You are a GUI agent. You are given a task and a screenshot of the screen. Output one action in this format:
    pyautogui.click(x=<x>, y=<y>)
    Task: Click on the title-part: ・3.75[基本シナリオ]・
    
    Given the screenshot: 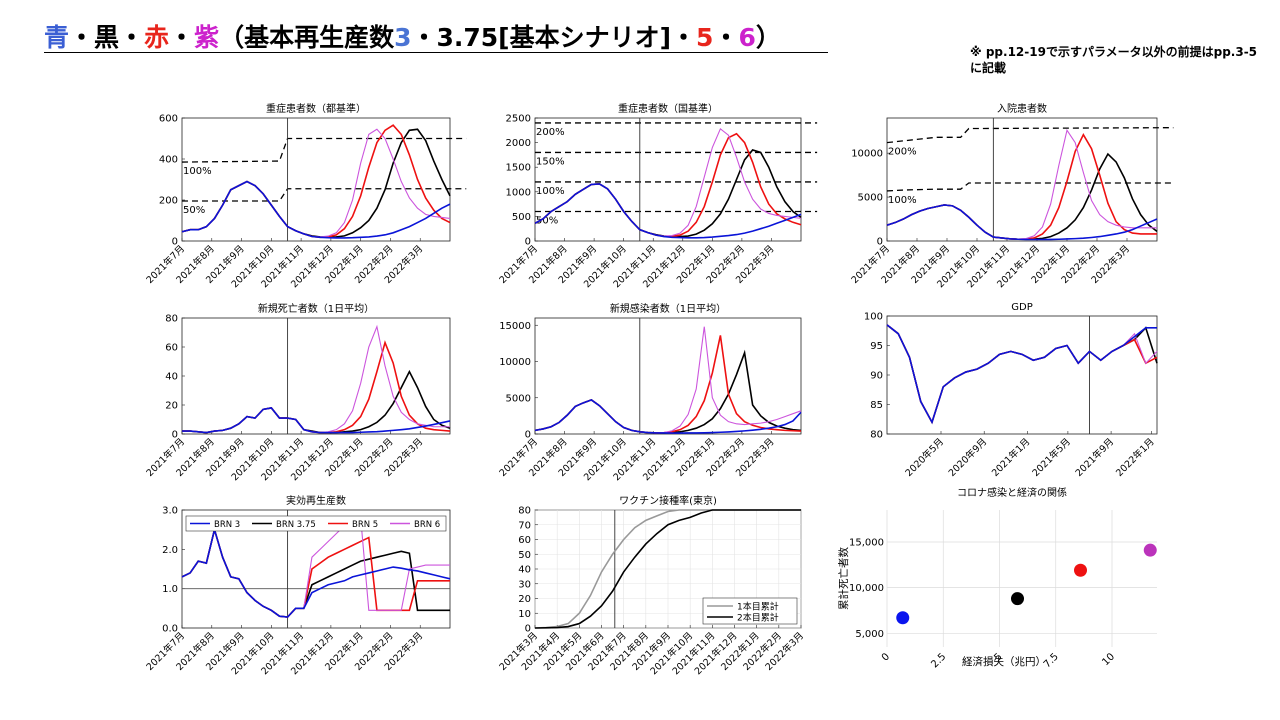 What is the action you would take?
    pyautogui.click(x=554, y=37)
    